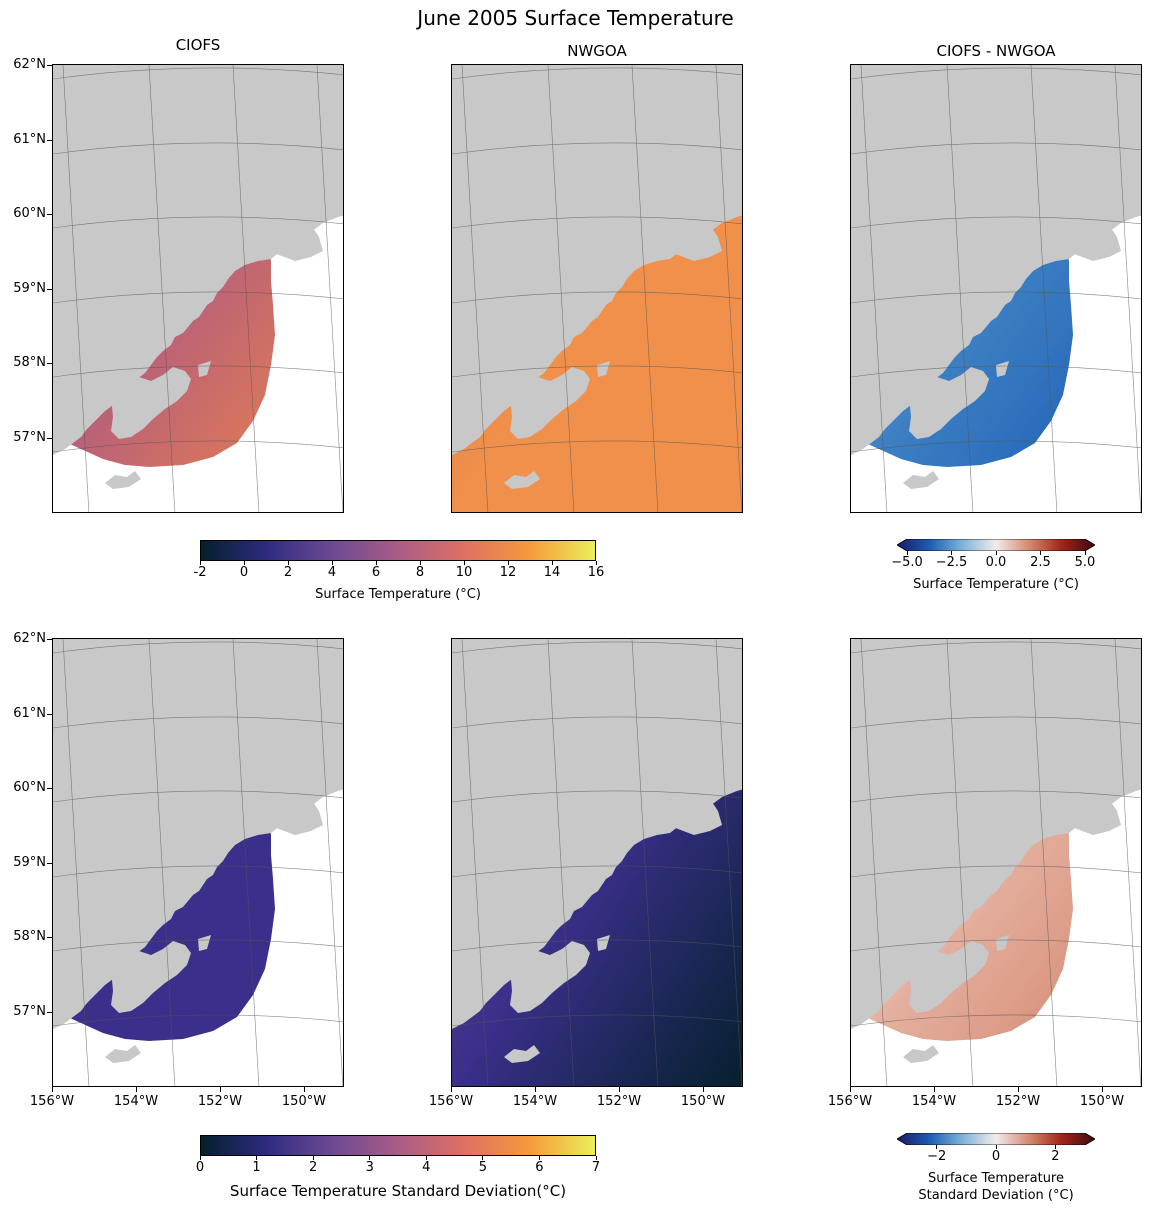 The height and width of the screenshot is (1214, 1151). What do you see at coordinates (508, 572) in the screenshot?
I see `colorbar-top-temperature-tick-label: 12` at bounding box center [508, 572].